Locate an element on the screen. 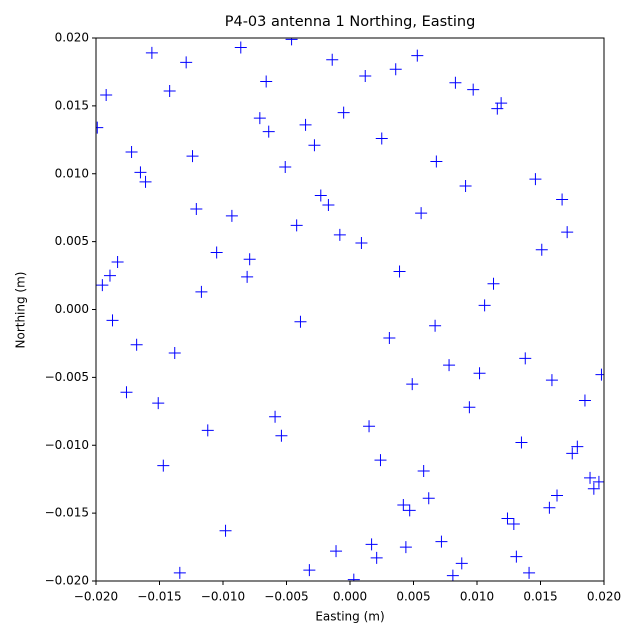  chart-title: P4-03 antenna 1 Northing, Easting is located at coordinates (350, 22).